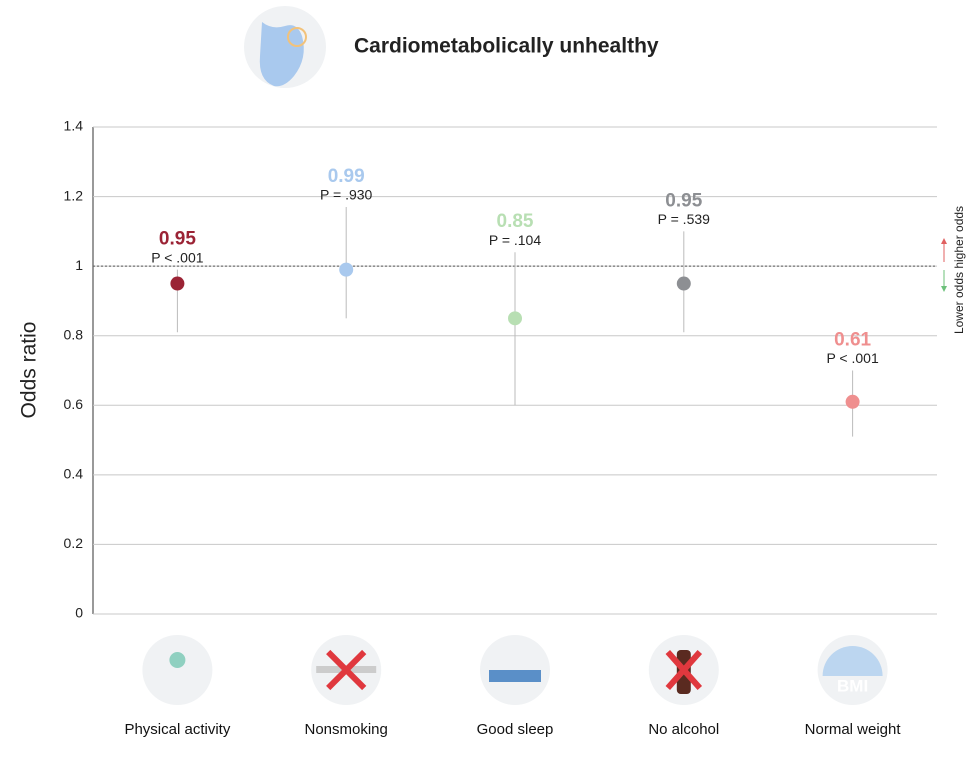  I want to click on y-tick-label: 0.8, so click(74, 334).